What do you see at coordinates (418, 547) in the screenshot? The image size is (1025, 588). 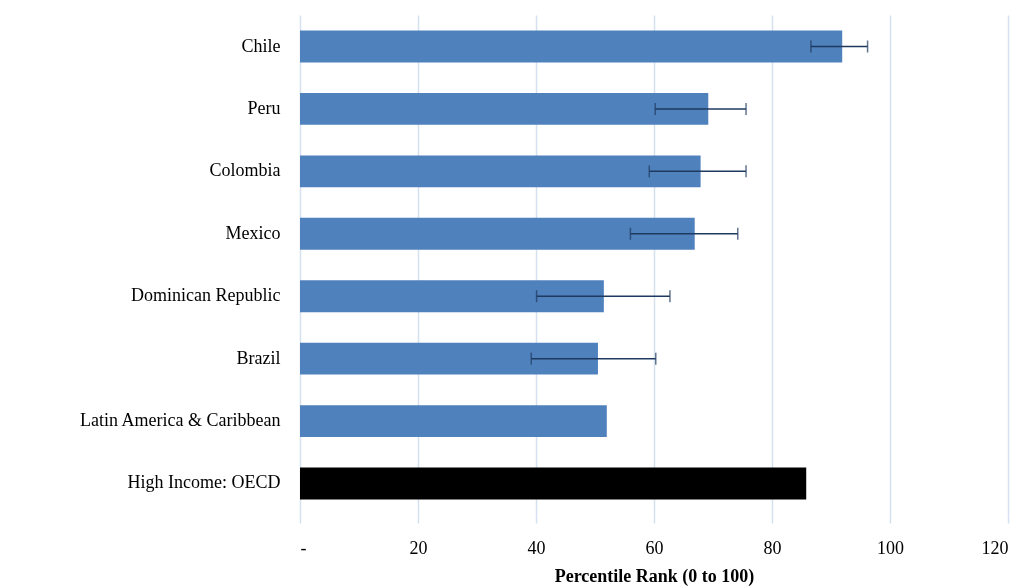 I see `x-tick-label: 20` at bounding box center [418, 547].